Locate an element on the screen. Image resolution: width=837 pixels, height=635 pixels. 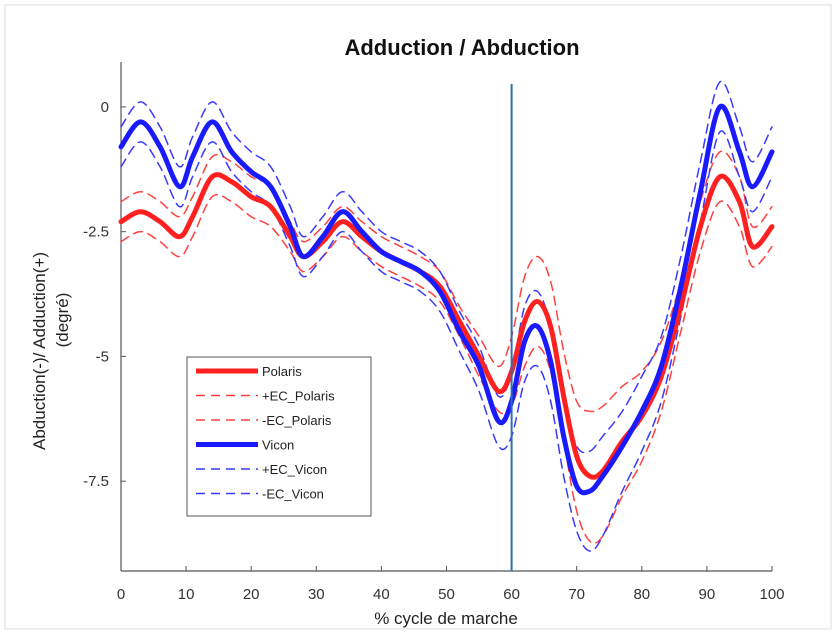
x-tick-label: 30 is located at coordinates (316, 594).